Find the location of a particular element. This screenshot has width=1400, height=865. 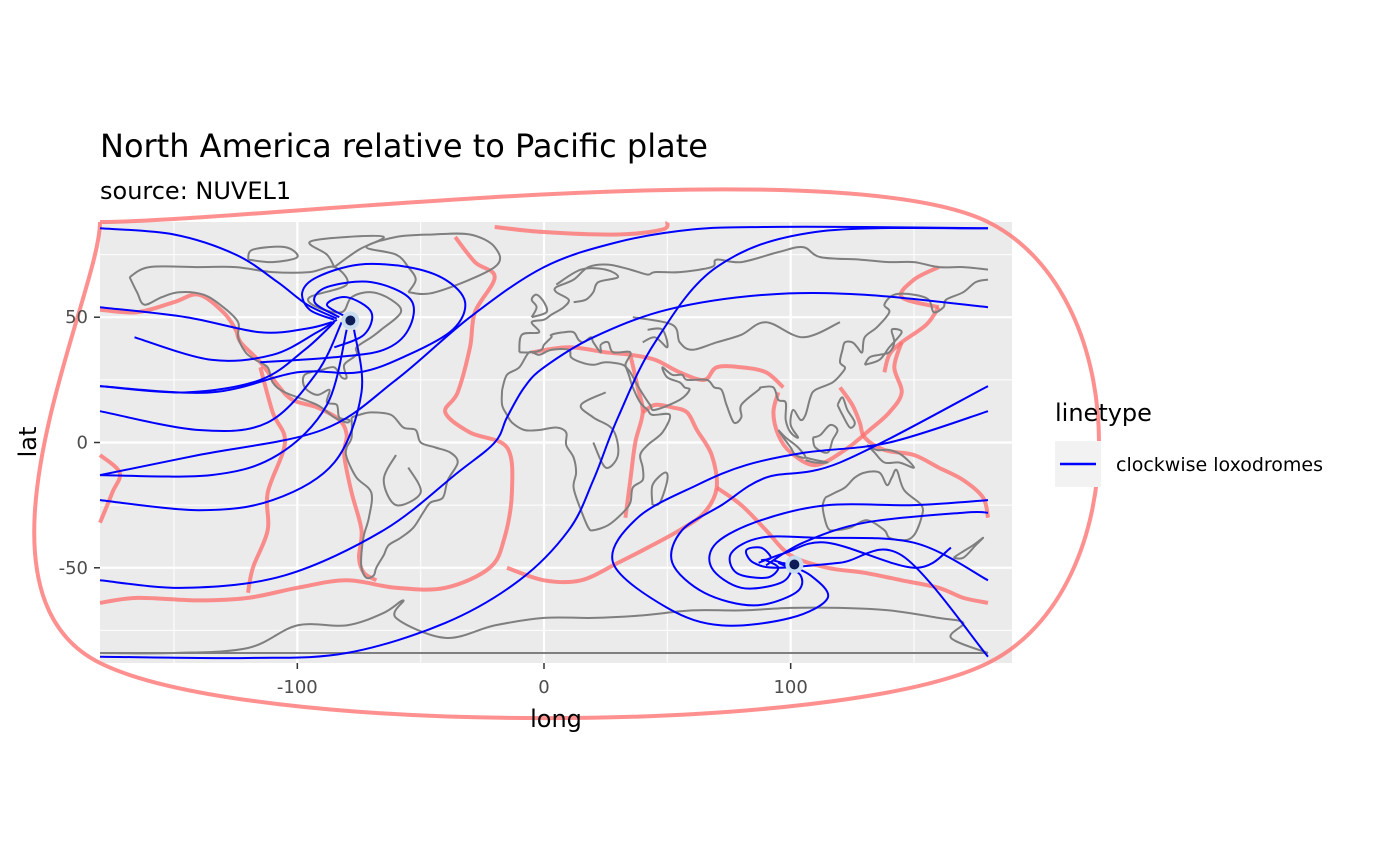

y-tick-label: -50 is located at coordinates (73, 568).